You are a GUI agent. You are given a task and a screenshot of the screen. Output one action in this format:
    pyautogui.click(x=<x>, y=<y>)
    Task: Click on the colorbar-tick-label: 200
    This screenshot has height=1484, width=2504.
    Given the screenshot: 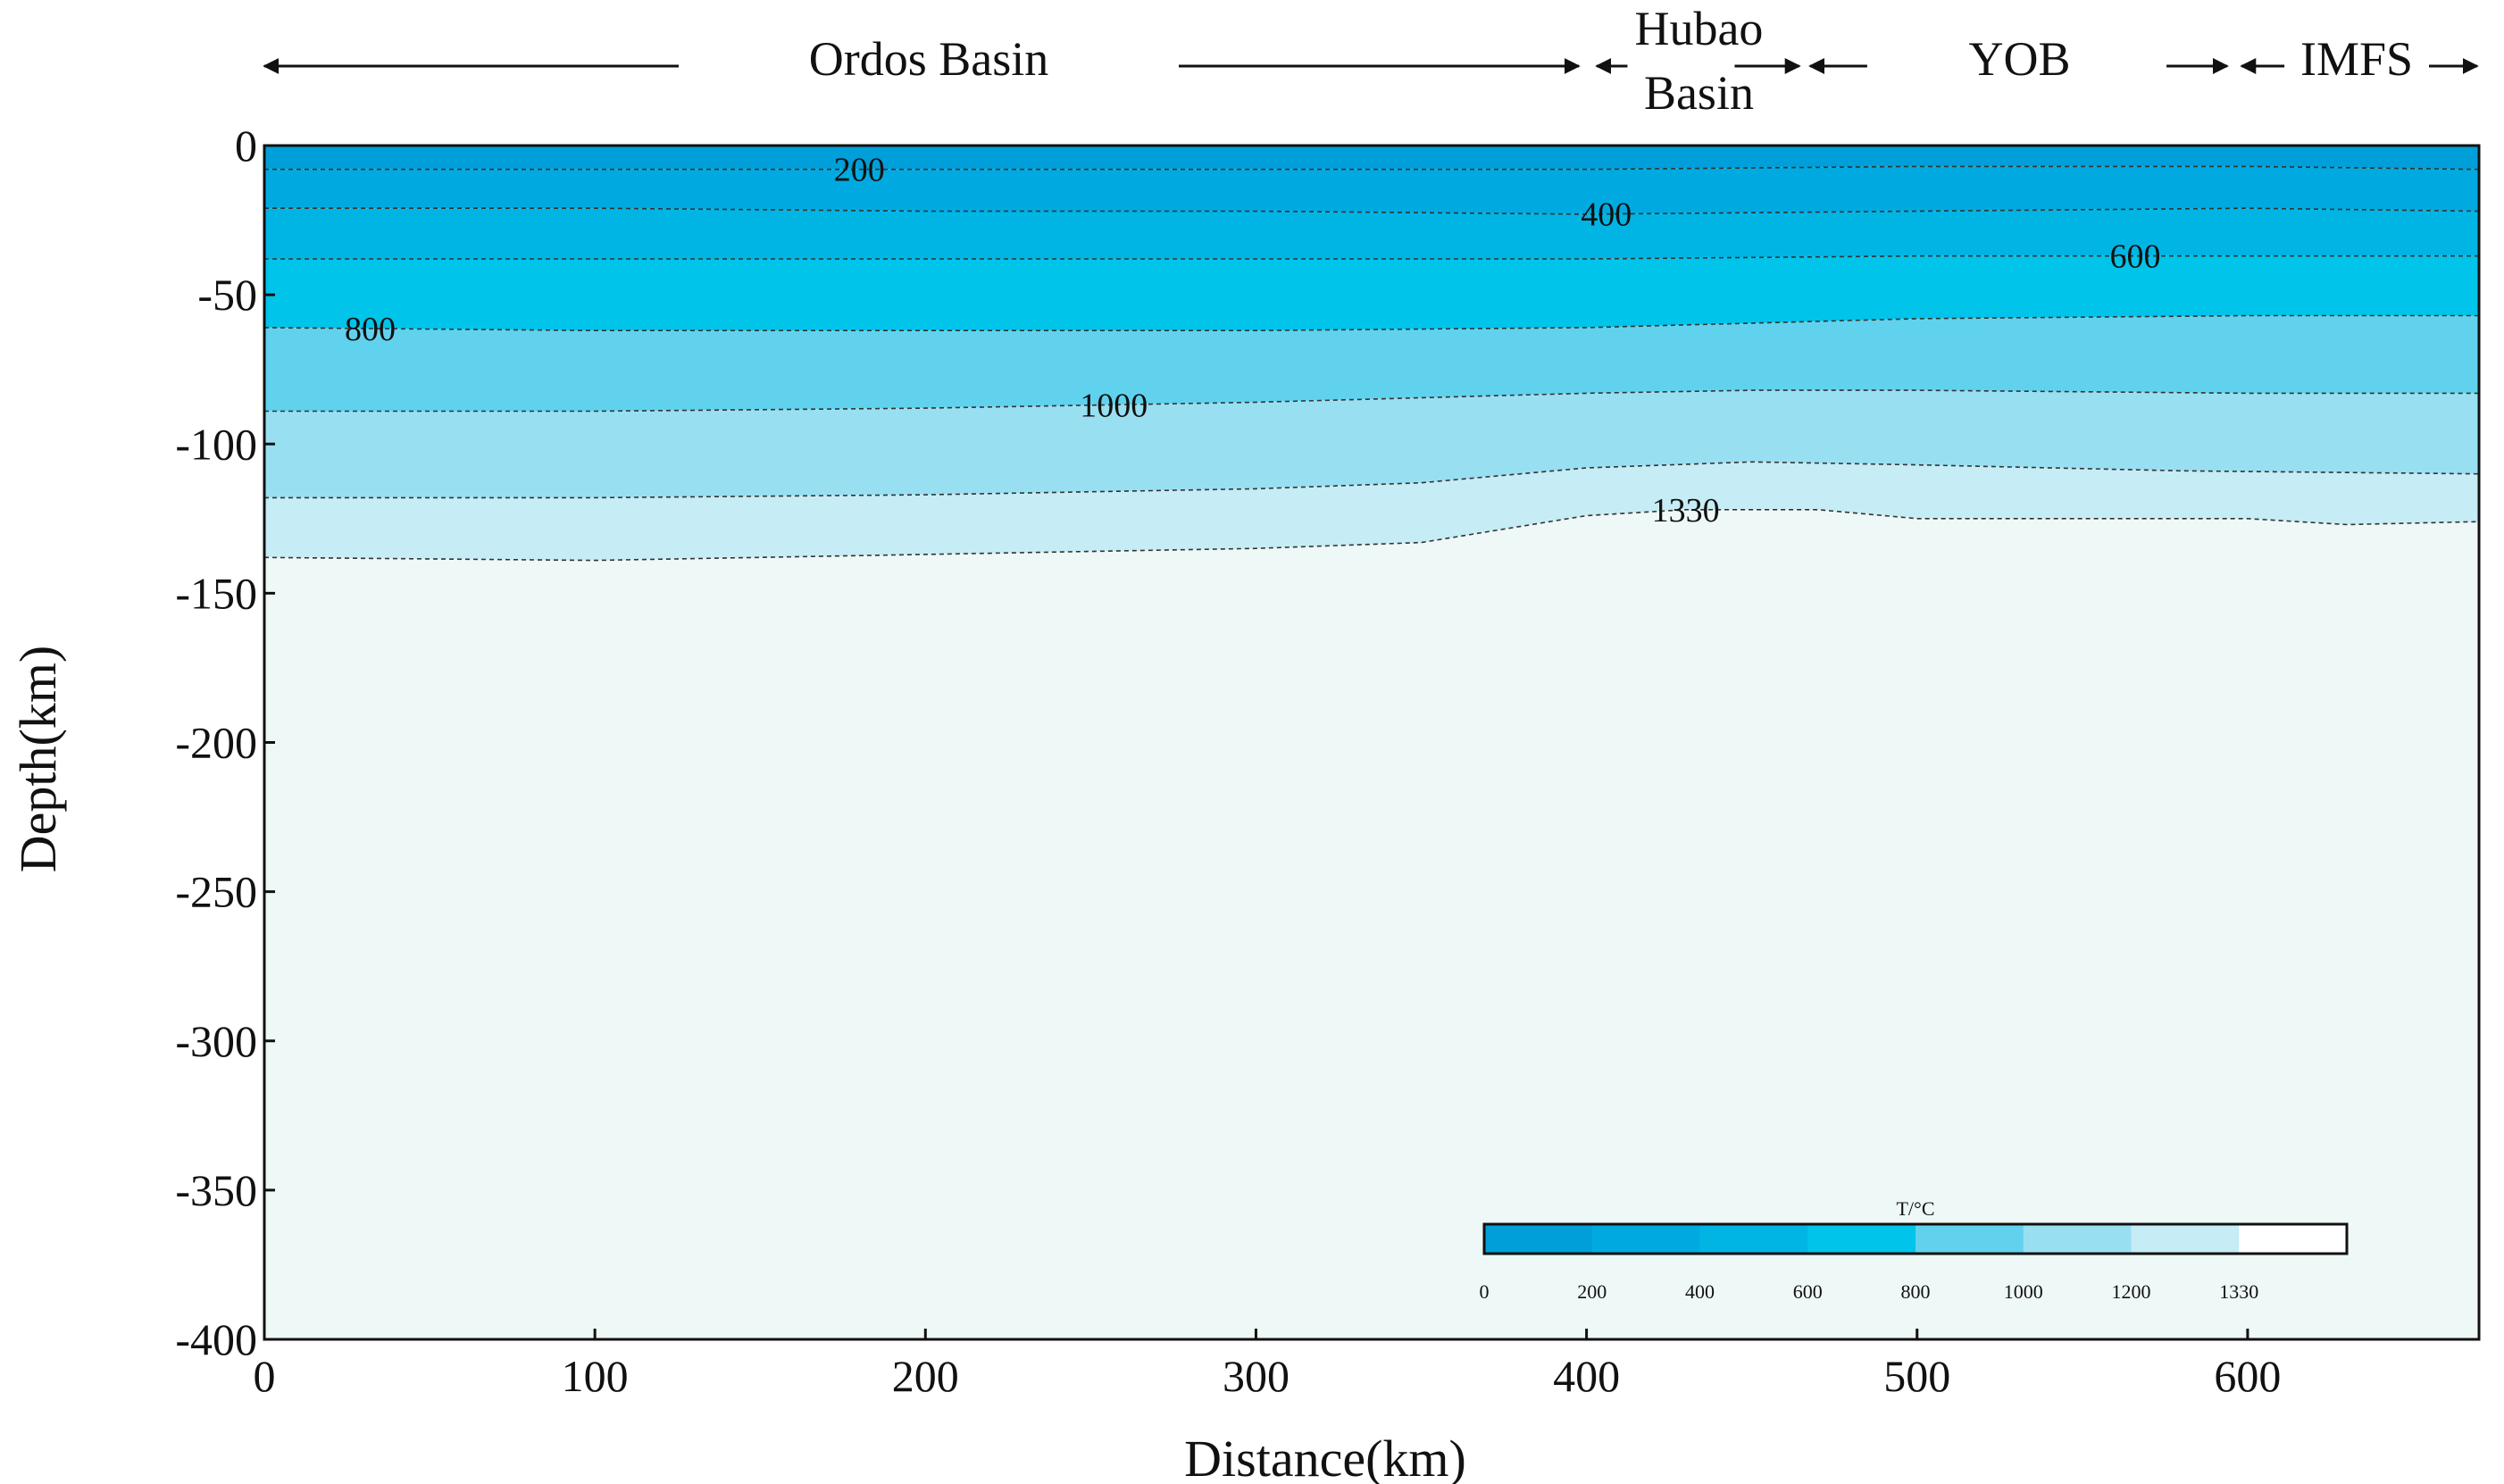 What is the action you would take?
    pyautogui.click(x=1592, y=1291)
    